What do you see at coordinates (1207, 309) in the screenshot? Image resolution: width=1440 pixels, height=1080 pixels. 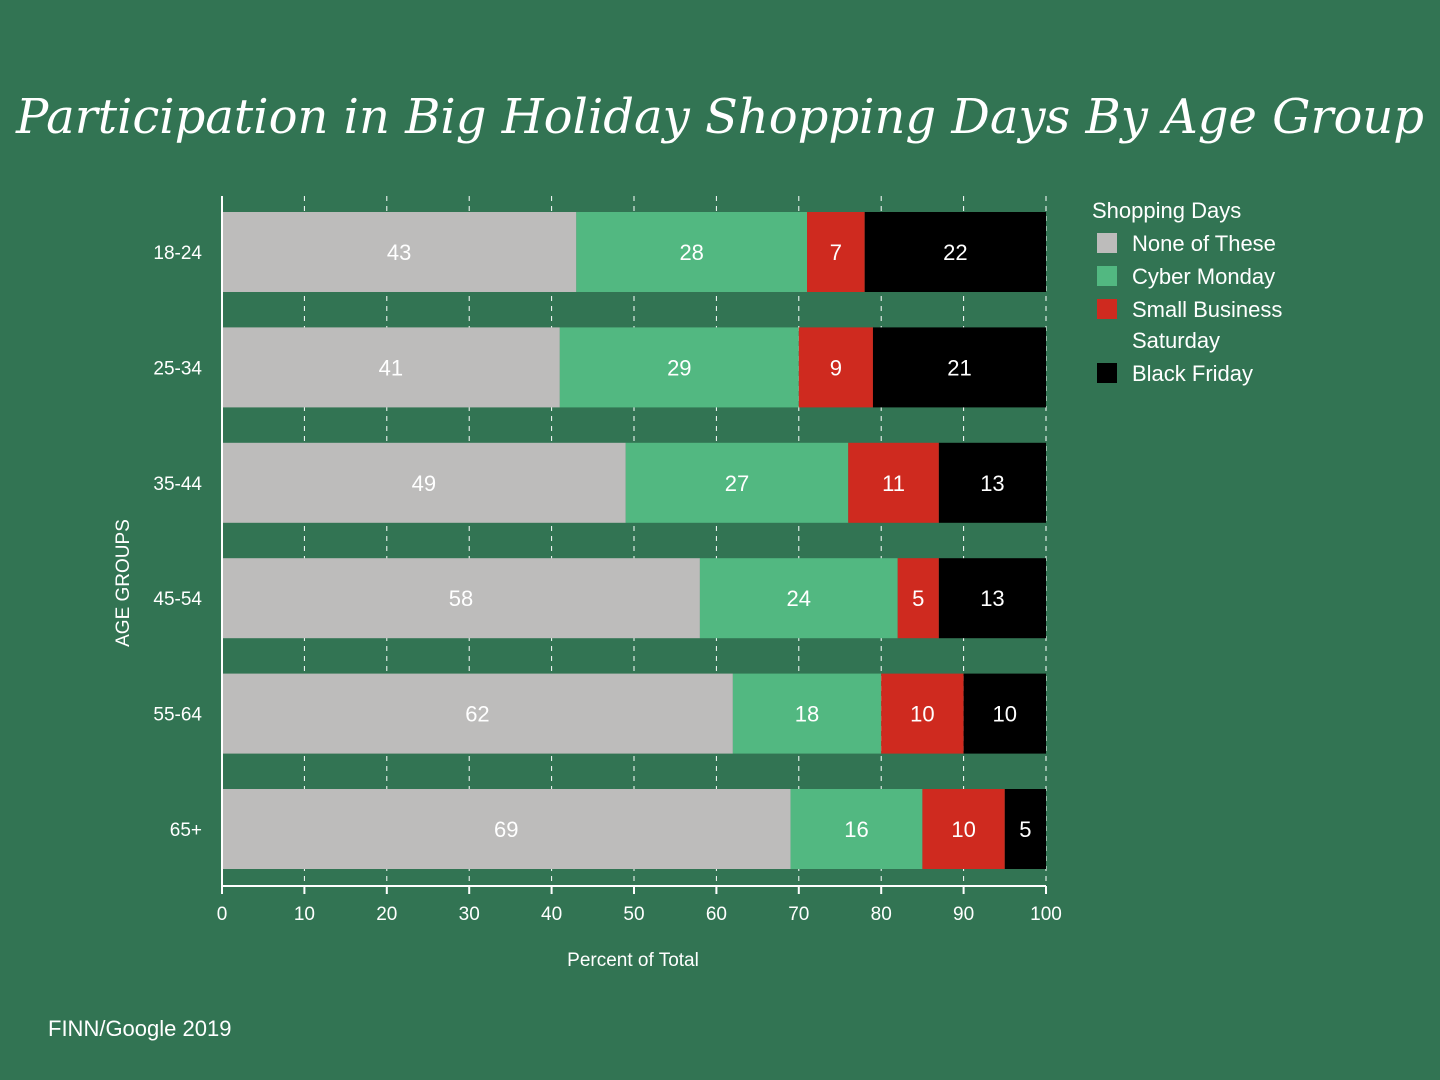 I see `legend-label: Small Business` at bounding box center [1207, 309].